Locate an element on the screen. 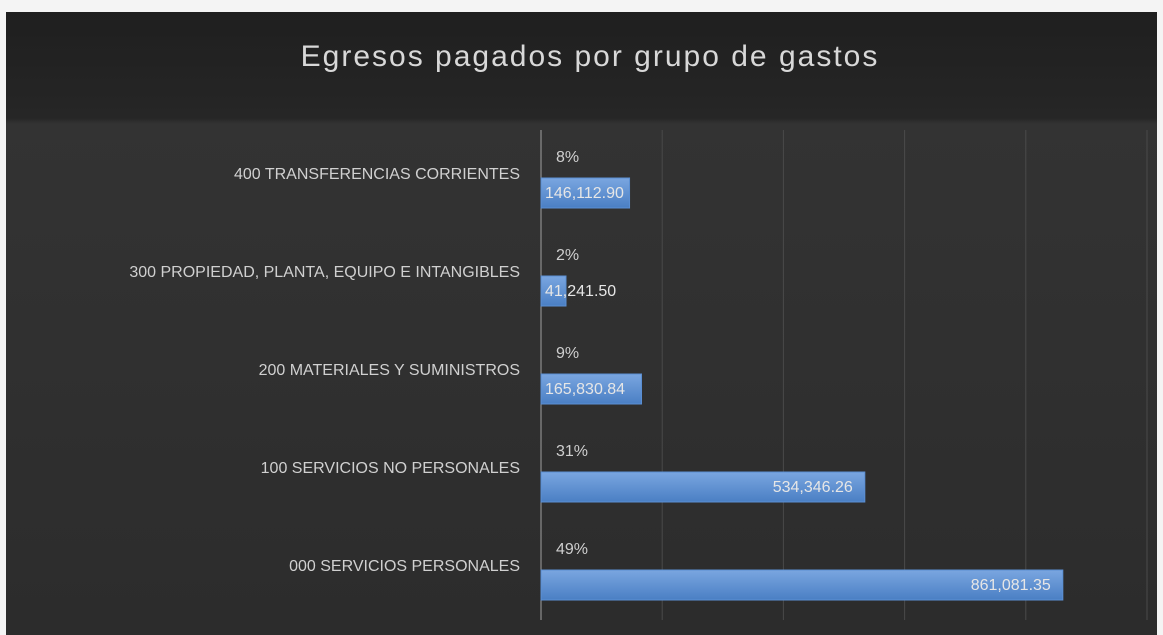  value-label: 41,241.50 is located at coordinates (580, 291).